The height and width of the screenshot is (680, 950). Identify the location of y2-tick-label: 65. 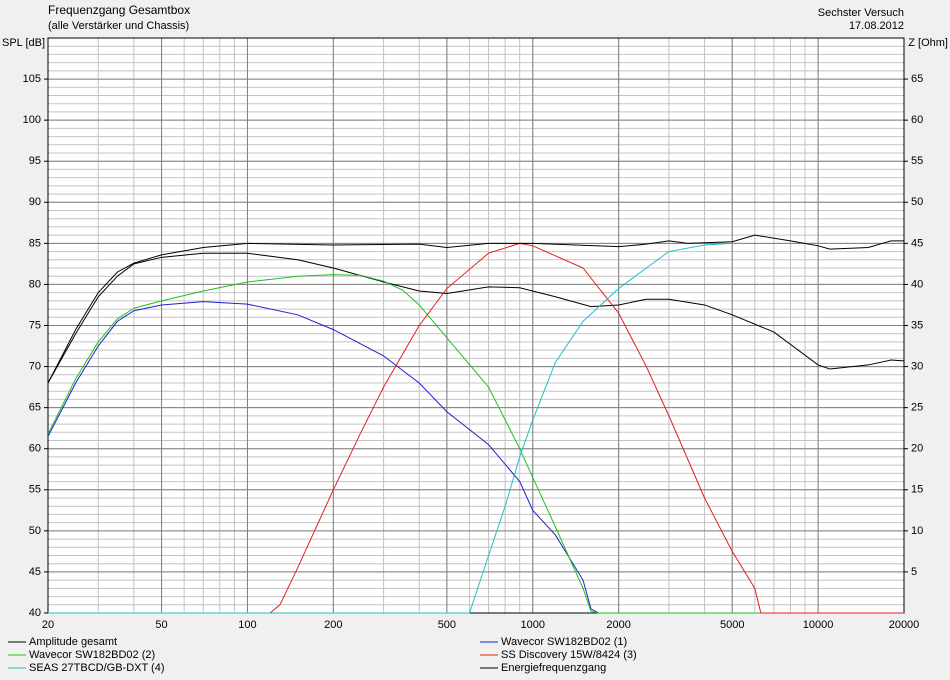
(917, 79).